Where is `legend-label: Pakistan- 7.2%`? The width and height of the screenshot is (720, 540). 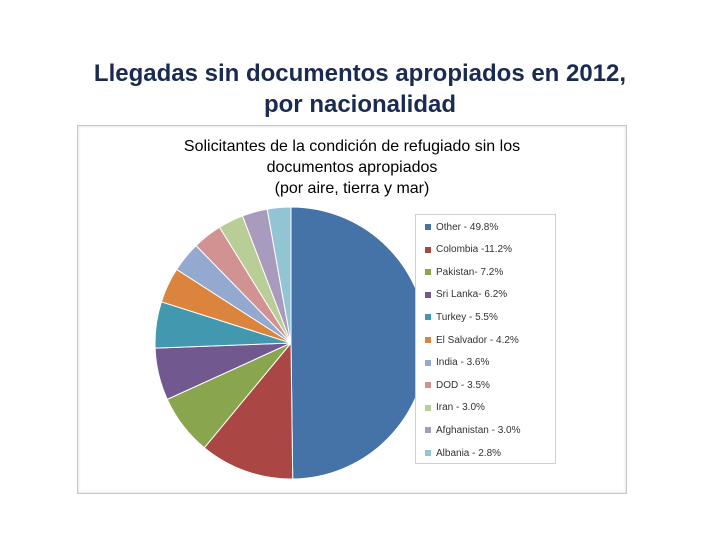 legend-label: Pakistan- 7.2% is located at coordinates (470, 272).